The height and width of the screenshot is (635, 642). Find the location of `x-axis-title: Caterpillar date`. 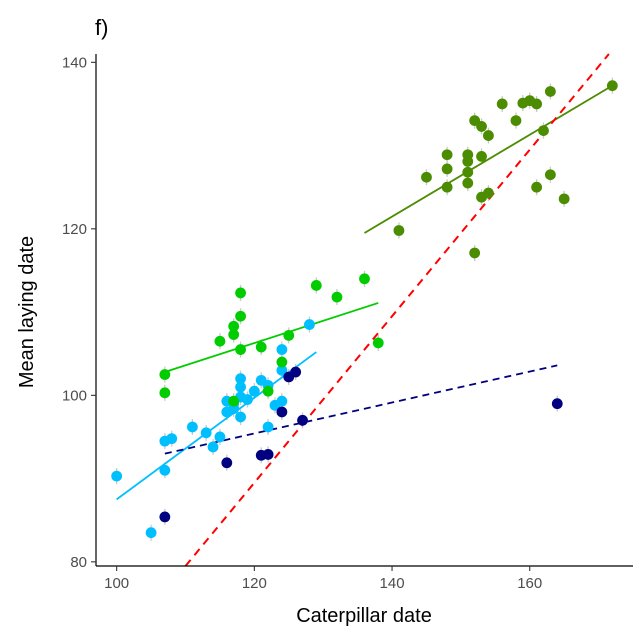

x-axis-title: Caterpillar date is located at coordinates (364, 616).